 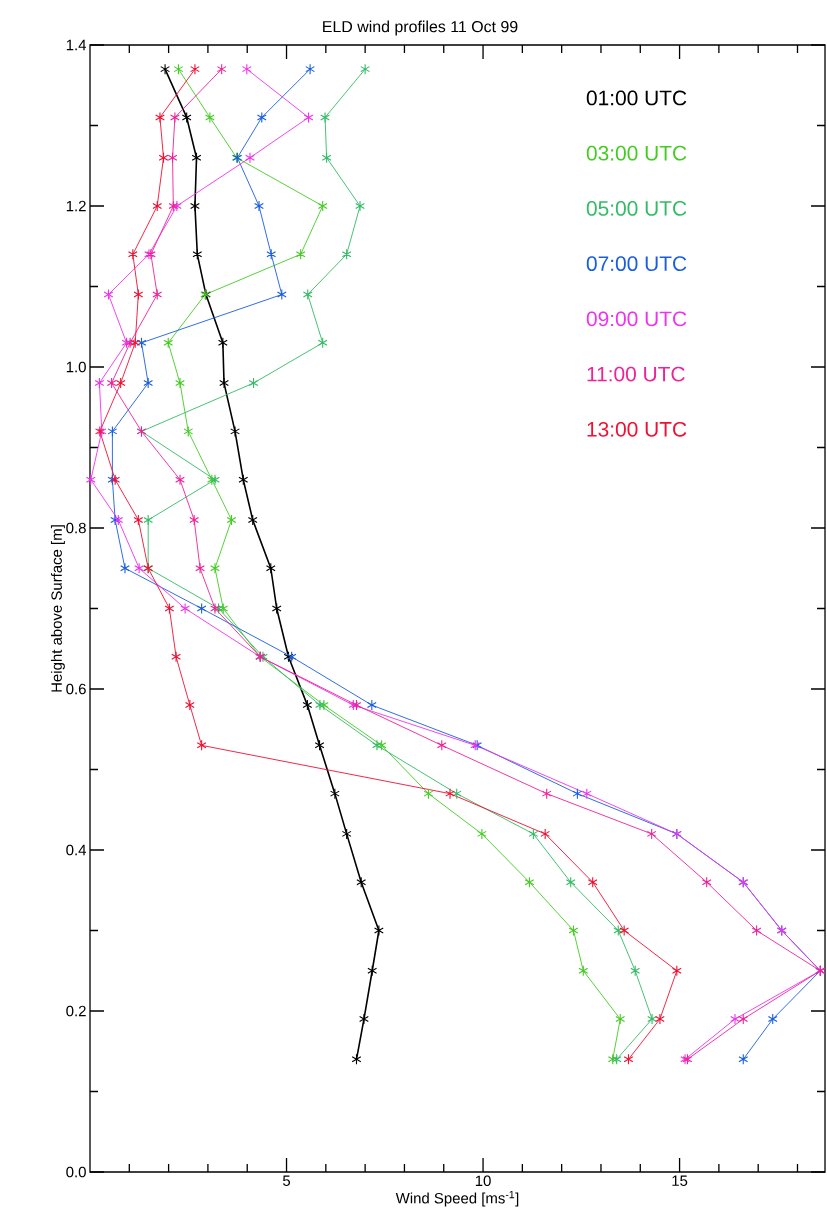 What do you see at coordinates (57, 608) in the screenshot?
I see `y-axis-title: Height above Surface [m]` at bounding box center [57, 608].